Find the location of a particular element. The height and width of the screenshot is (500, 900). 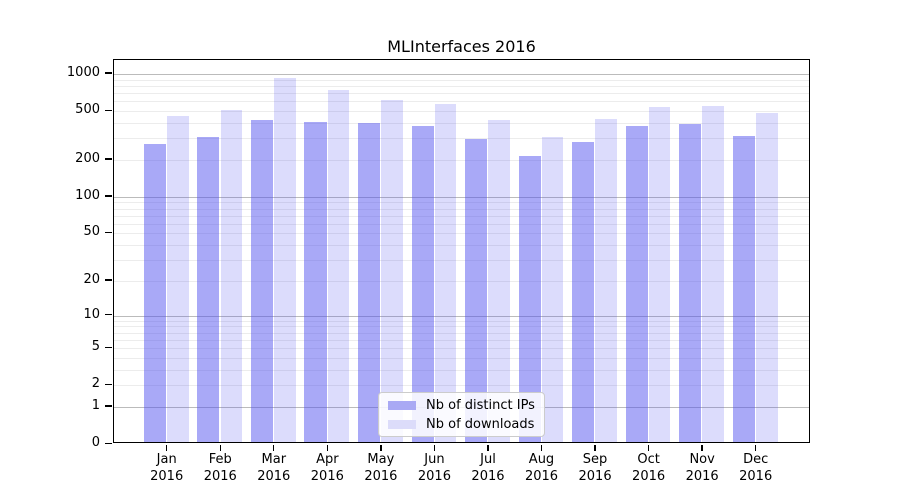

bar-distinct-ips-feb is located at coordinates (208, 290).